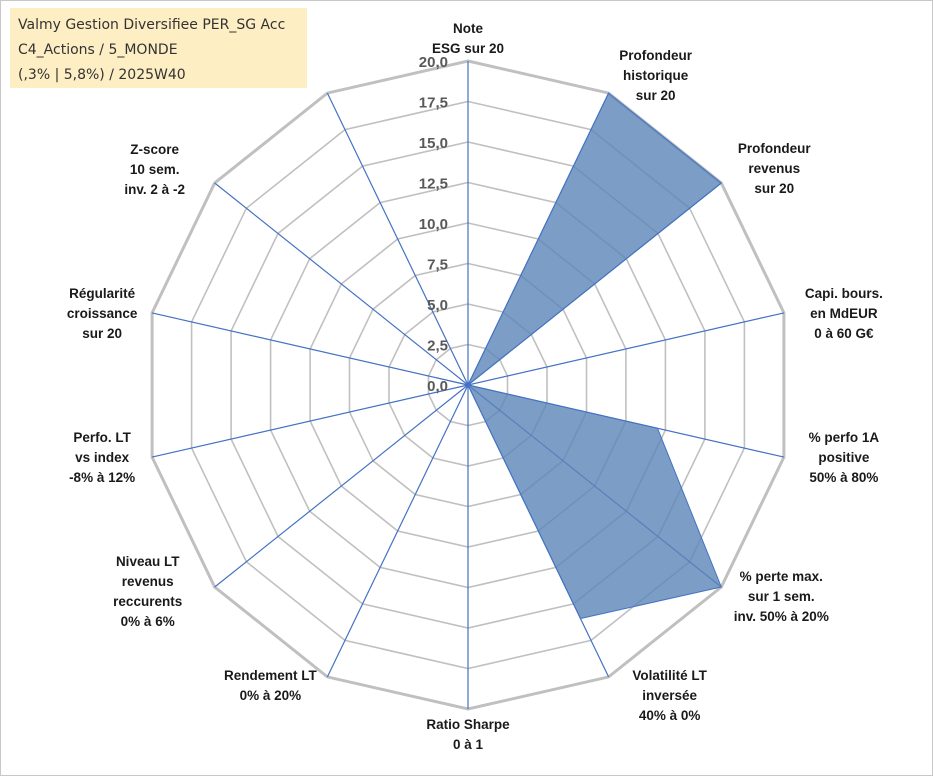 The height and width of the screenshot is (776, 933). What do you see at coordinates (844, 437) in the screenshot?
I see `axis-label-line: % perfo 1A` at bounding box center [844, 437].